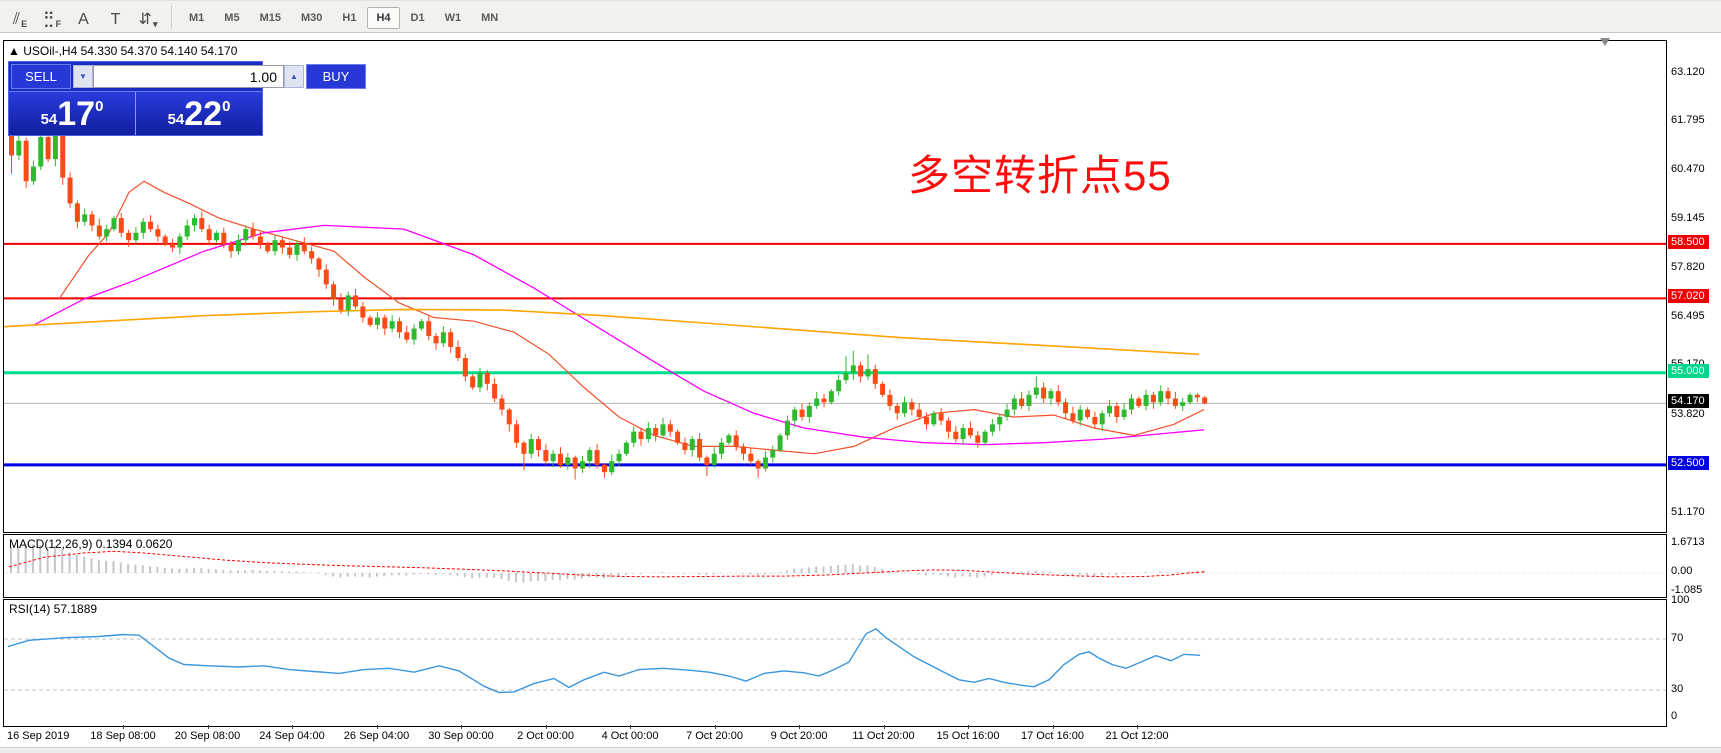 The width and height of the screenshot is (1721, 753). Describe the element at coordinates (14, 51) in the screenshot. I see `collapse-marker-icon: ▲` at that location.